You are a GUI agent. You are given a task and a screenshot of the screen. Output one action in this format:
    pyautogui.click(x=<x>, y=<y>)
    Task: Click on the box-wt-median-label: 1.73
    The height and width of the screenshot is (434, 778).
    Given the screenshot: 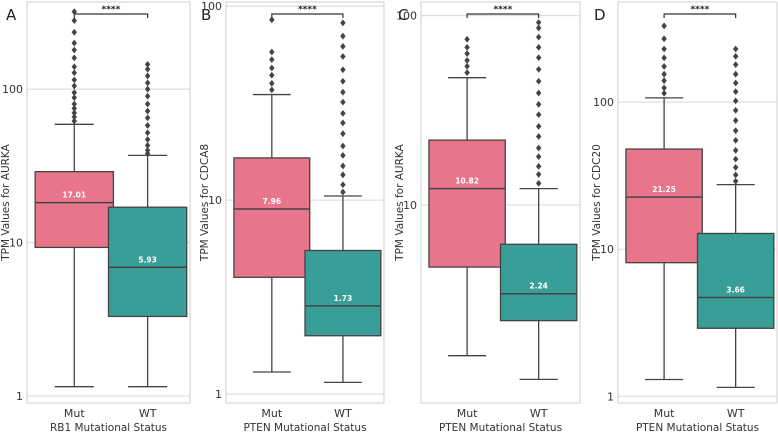 What is the action you would take?
    pyautogui.click(x=343, y=298)
    